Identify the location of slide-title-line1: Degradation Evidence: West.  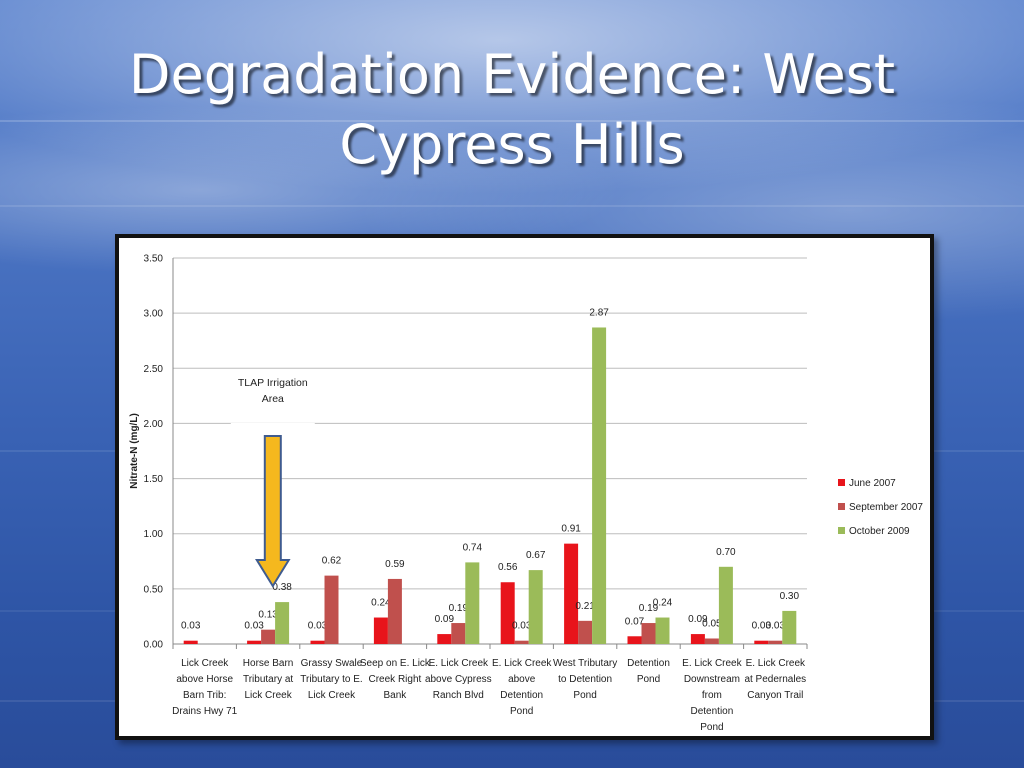
(512, 74).